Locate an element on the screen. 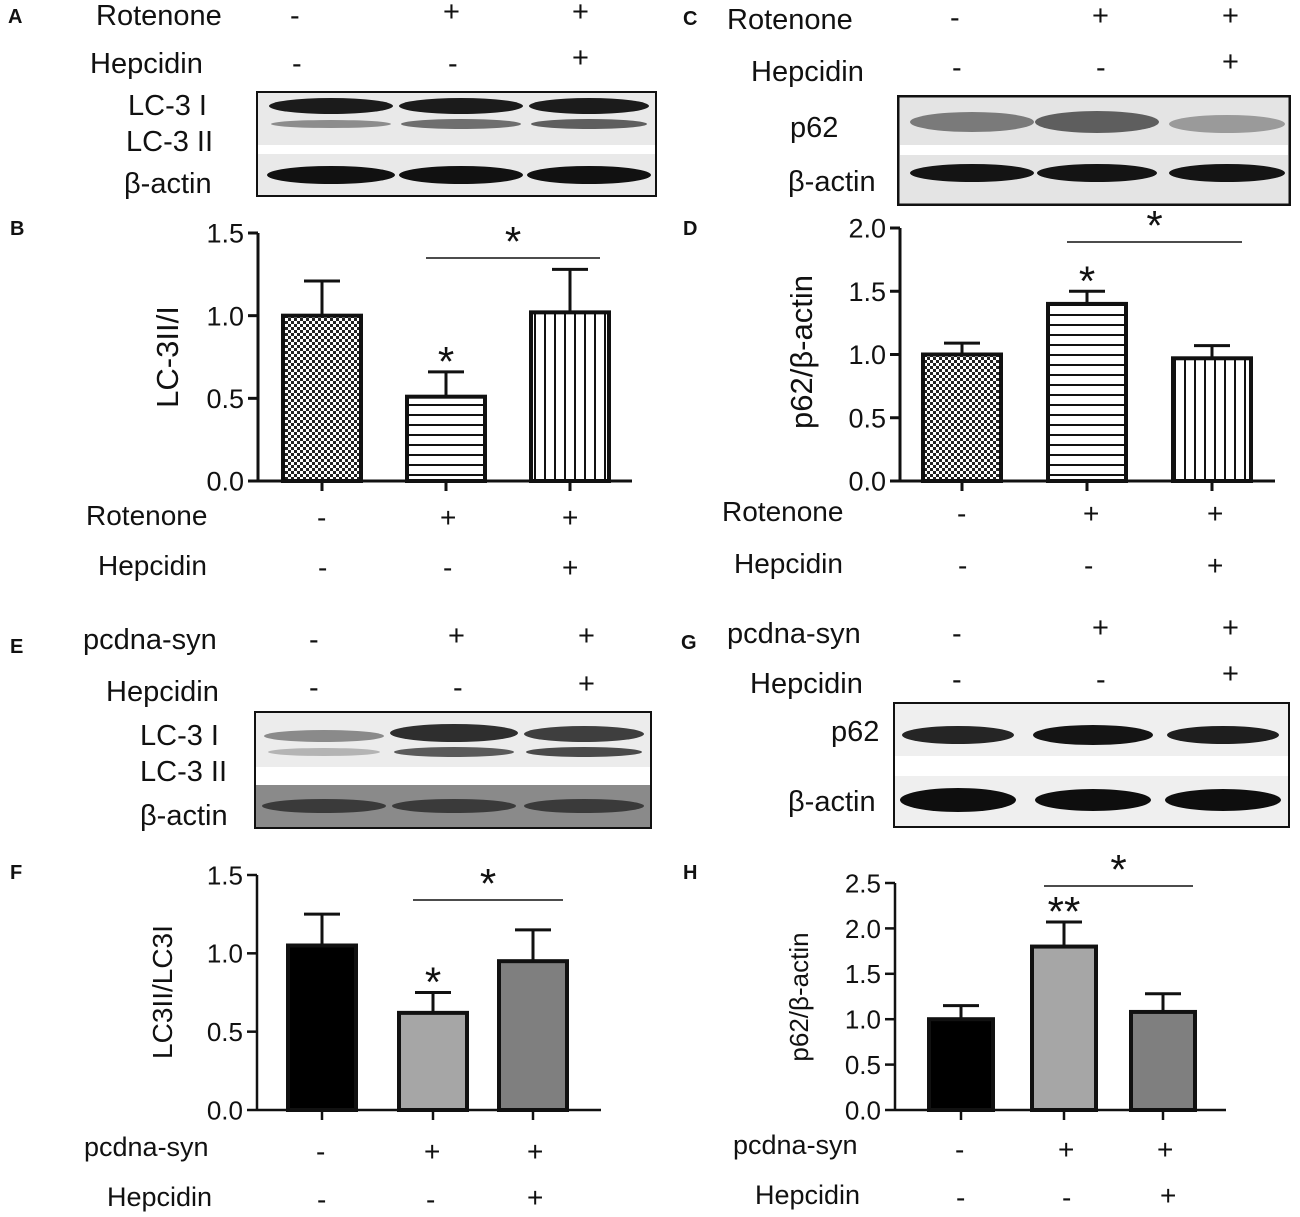 The image size is (1300, 1217). panel-label-c: C is located at coordinates (690, 19).